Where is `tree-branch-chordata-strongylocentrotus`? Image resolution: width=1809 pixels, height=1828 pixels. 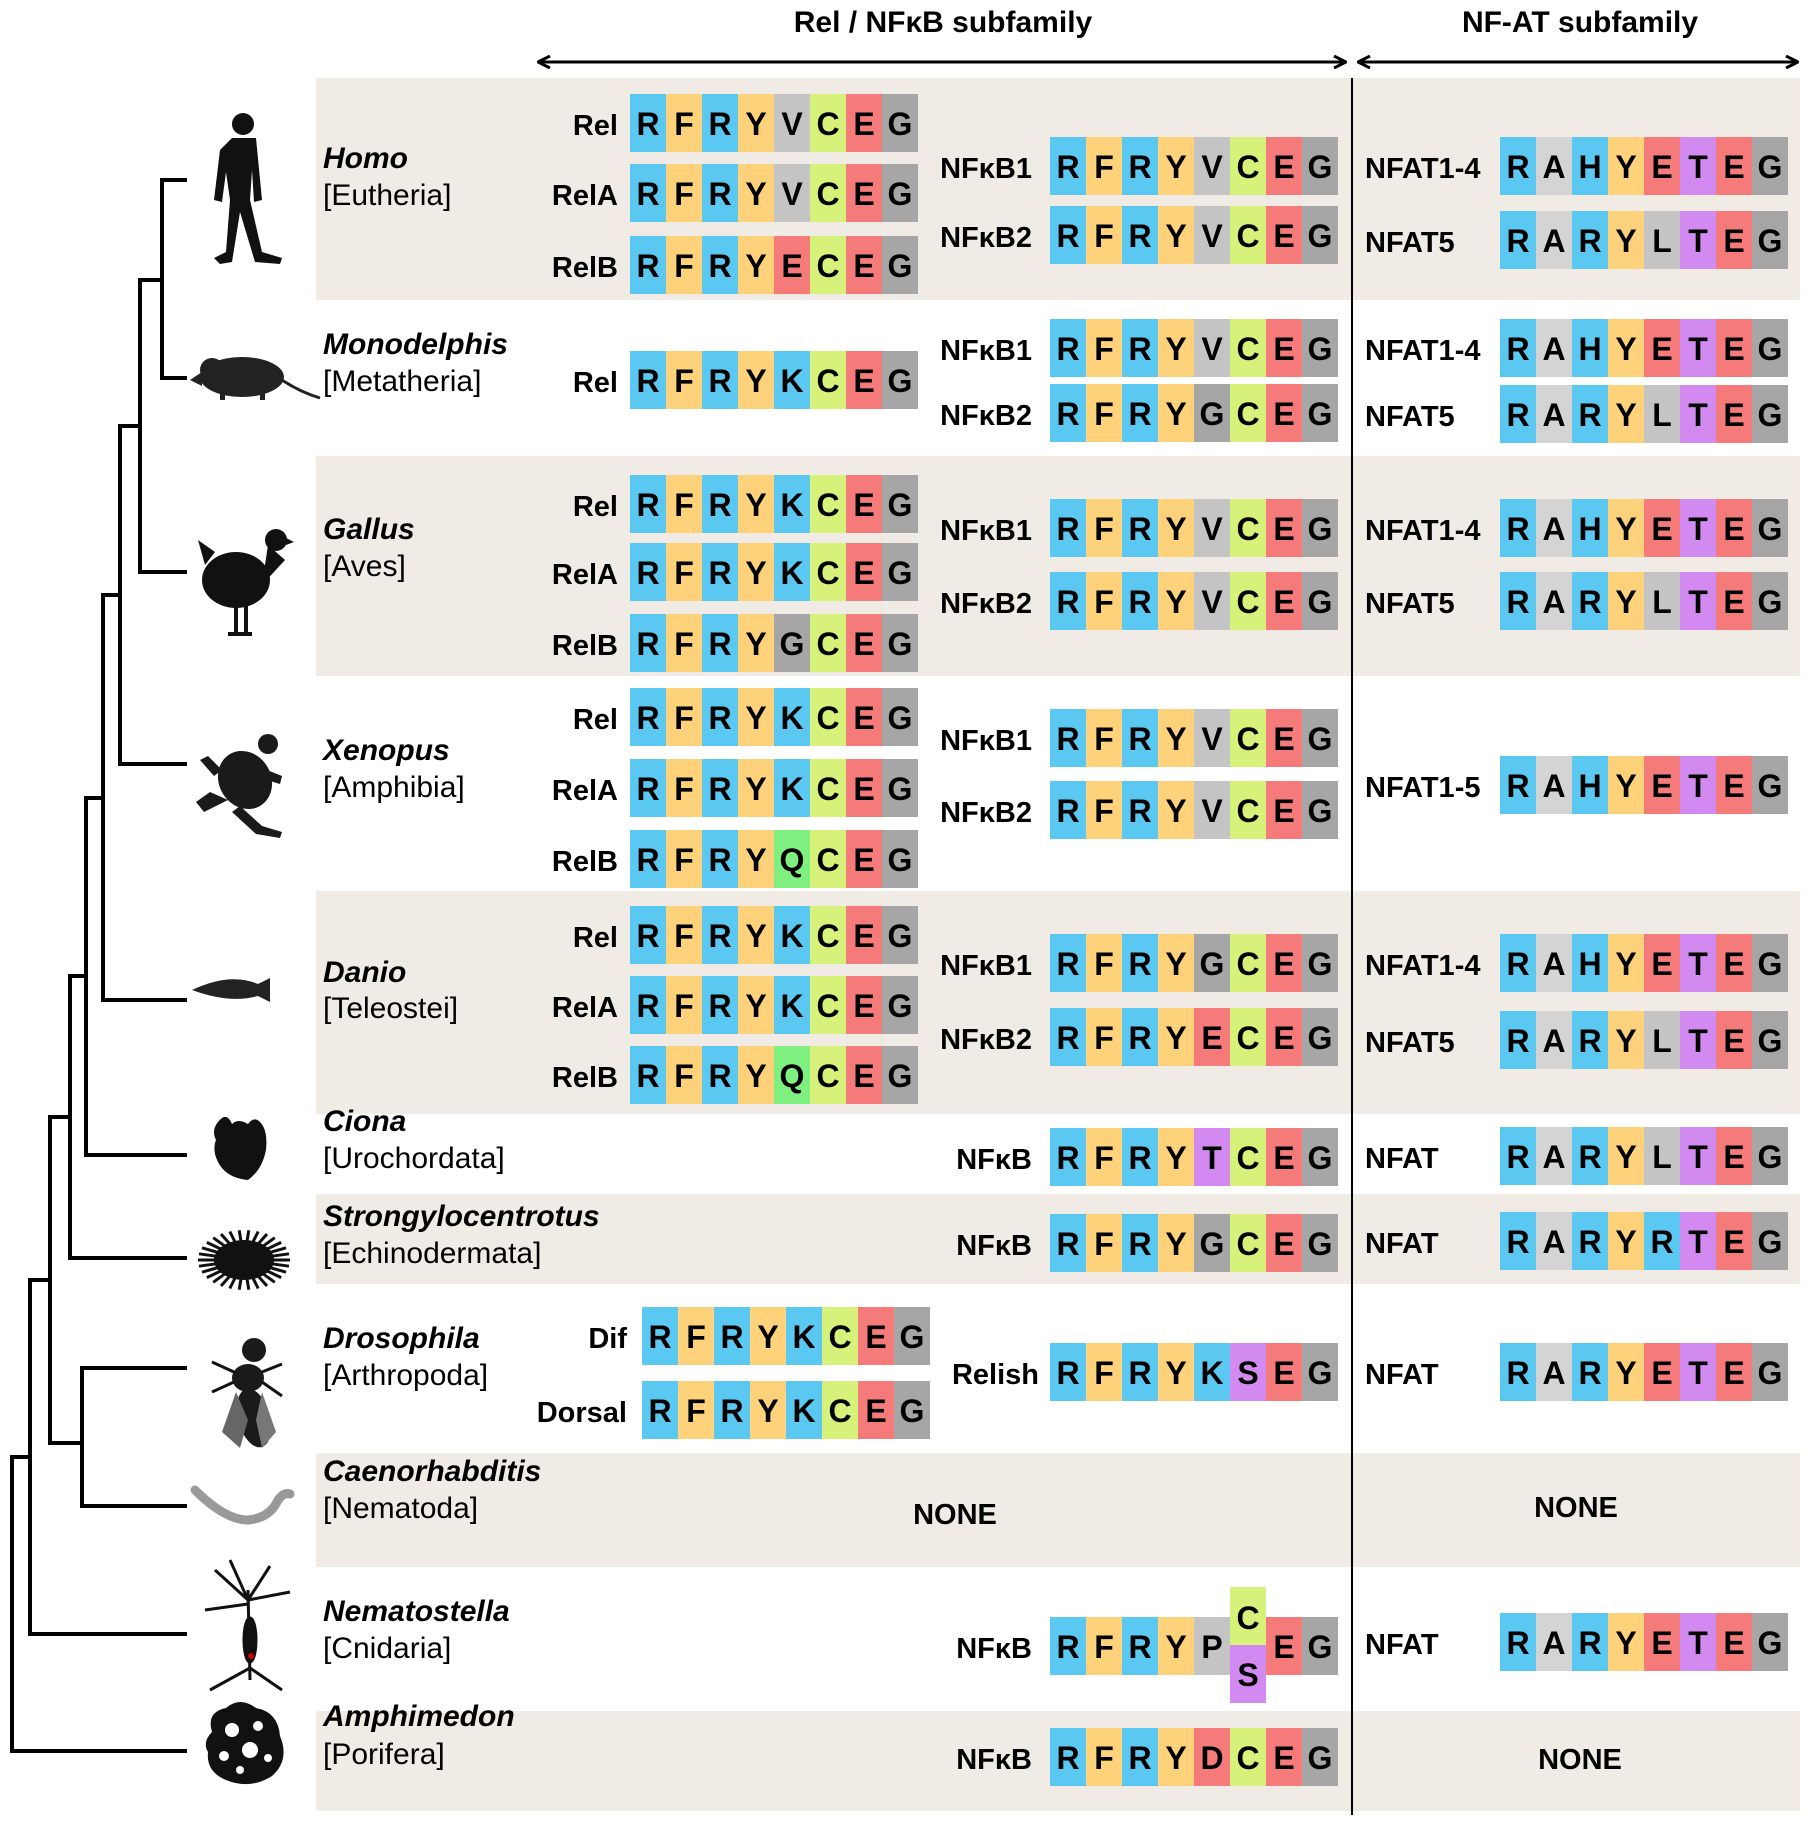 tree-branch-chordata-strongylocentrotus is located at coordinates (117, 1117).